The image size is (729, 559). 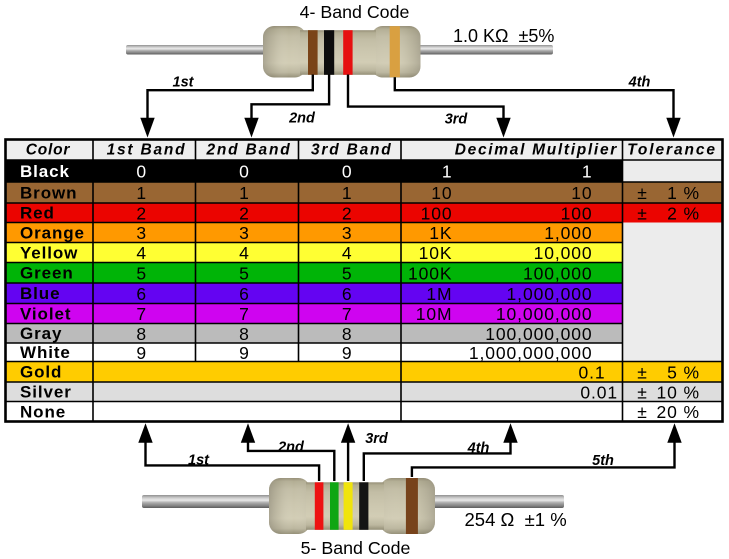 What do you see at coordinates (591, 372) in the screenshot?
I see `svg-text: 0.1` at bounding box center [591, 372].